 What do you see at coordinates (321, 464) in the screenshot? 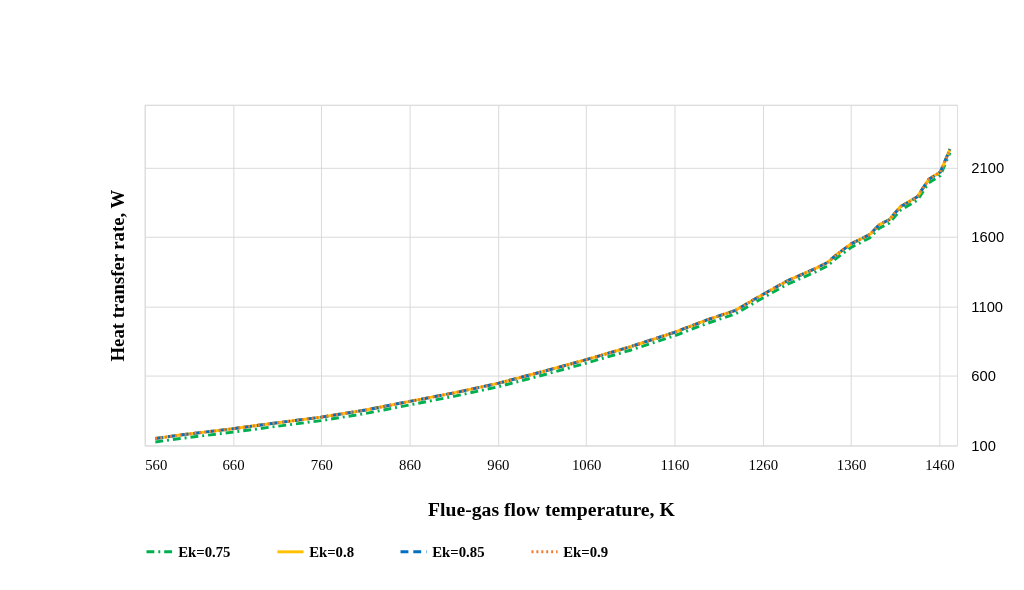
I see `x-tick-label: 760` at bounding box center [321, 464].